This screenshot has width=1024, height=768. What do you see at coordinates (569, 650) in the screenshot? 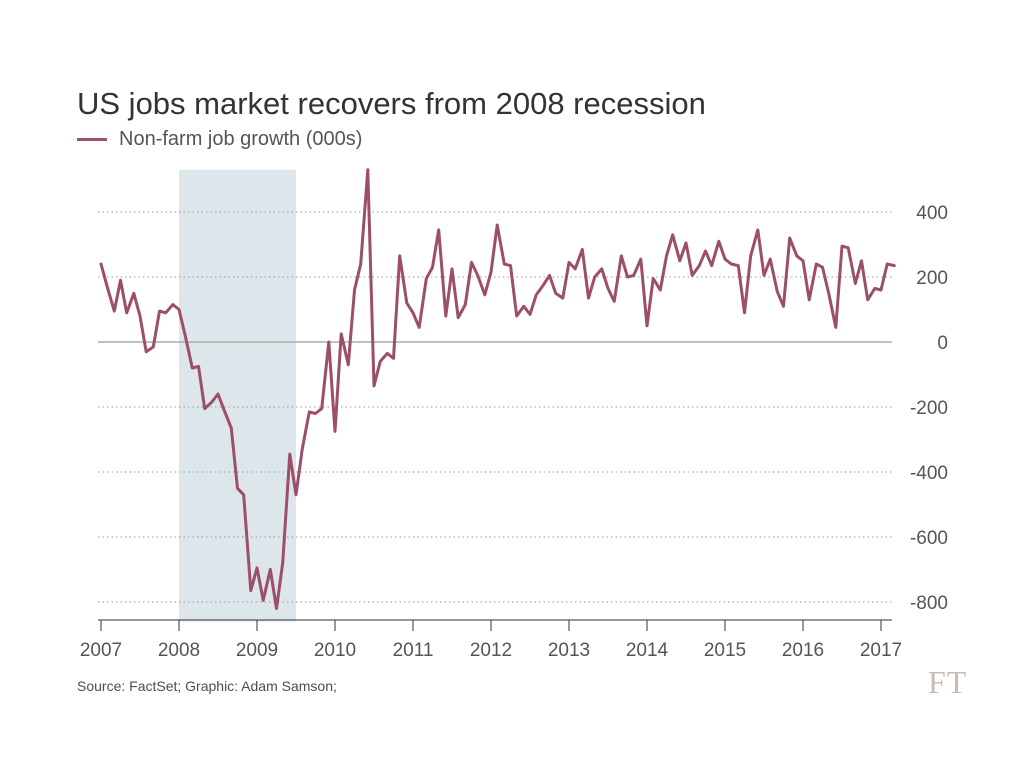
I see `x-tick-label: 2013` at bounding box center [569, 650].